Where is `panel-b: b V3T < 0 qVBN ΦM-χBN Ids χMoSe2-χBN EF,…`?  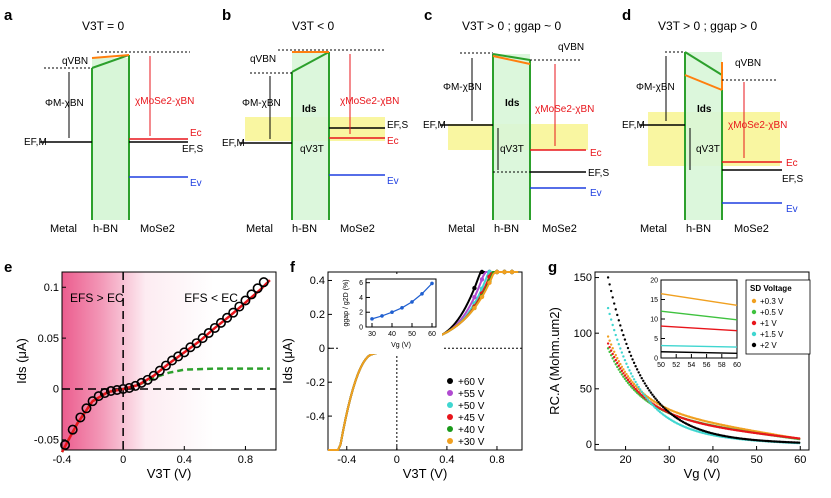 panel-b: b V3T < 0 qVBN ΦM-χBN Ids χMoSe2-χBN EF,… is located at coordinates (315, 121).